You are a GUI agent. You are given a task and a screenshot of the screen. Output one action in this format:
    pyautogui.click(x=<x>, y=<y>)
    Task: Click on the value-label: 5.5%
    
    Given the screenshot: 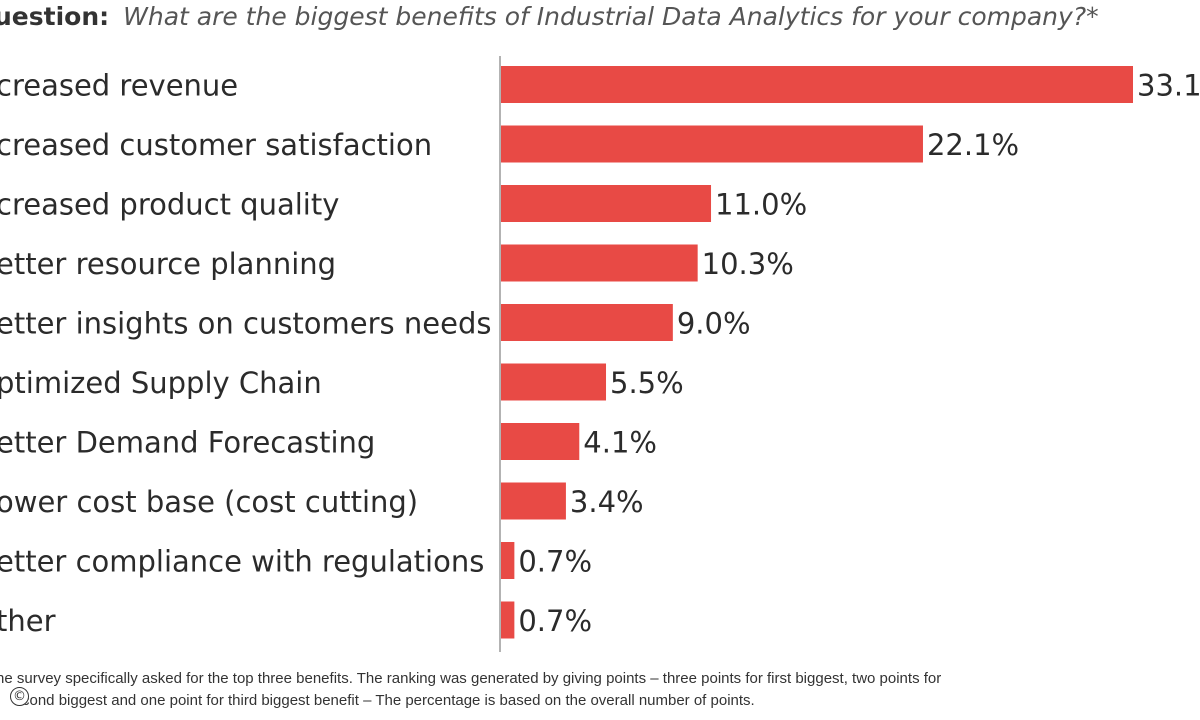 What is the action you would take?
    pyautogui.click(x=647, y=383)
    